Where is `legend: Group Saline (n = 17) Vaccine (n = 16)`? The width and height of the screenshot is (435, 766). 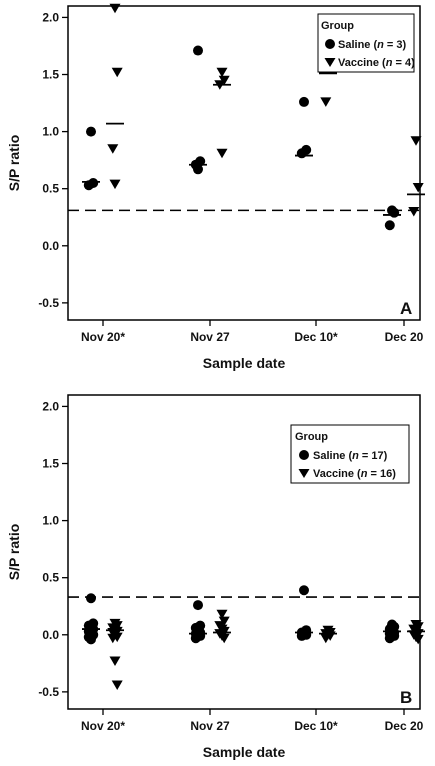 legend: Group Saline (n = 17) Vaccine (n = 16) is located at coordinates (350, 454).